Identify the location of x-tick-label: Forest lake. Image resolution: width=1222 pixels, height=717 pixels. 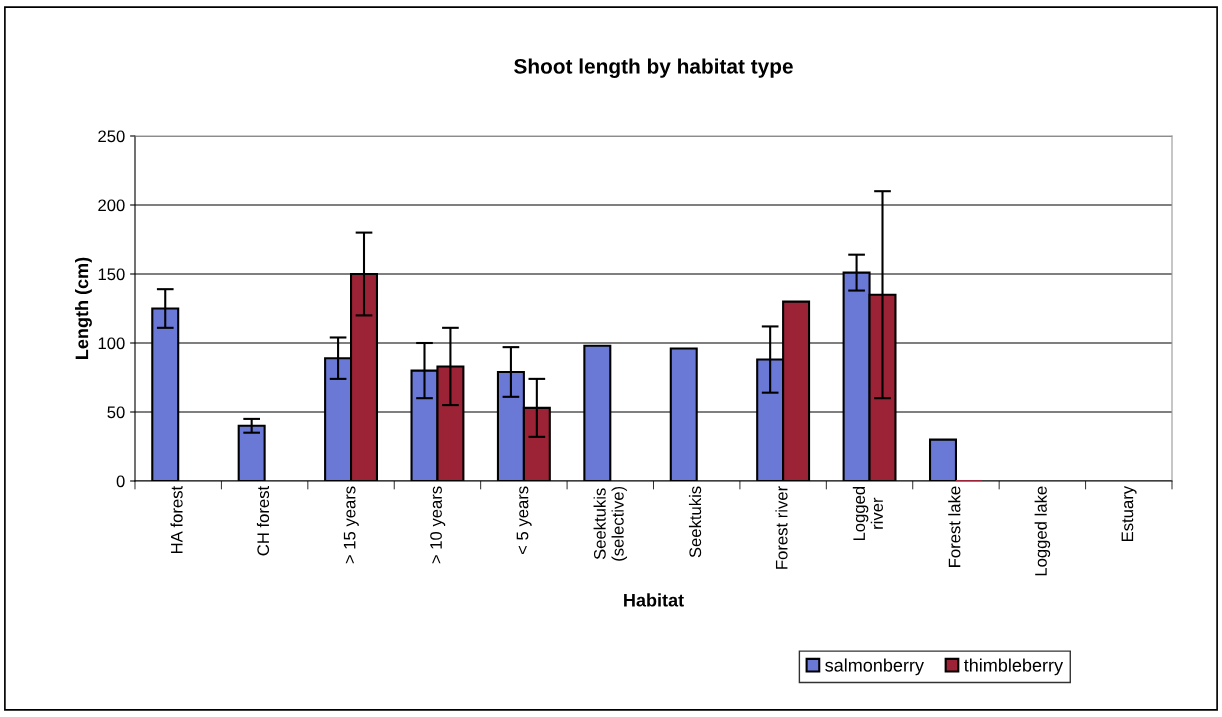
(954, 526).